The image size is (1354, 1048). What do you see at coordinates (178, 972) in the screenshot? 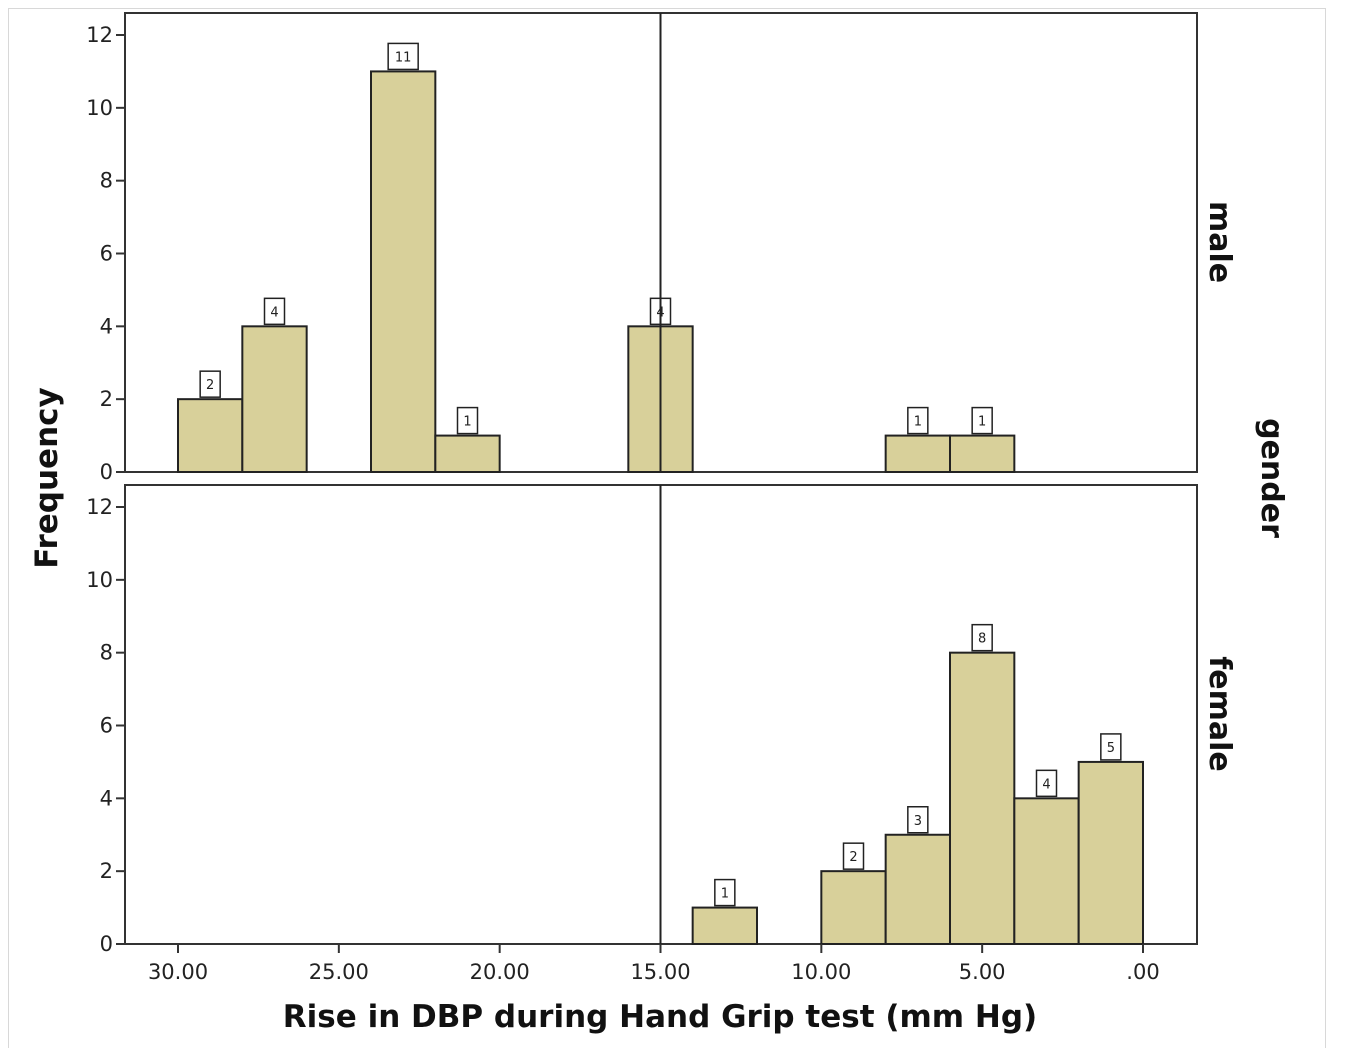
I see `x-tick-label: 30.00` at bounding box center [178, 972].